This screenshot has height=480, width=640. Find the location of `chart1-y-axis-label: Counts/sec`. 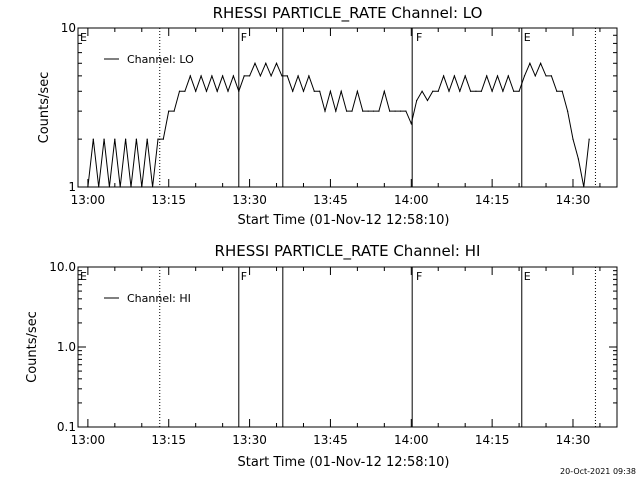

chart1-y-axis-label: Counts/sec is located at coordinates (32, 347).